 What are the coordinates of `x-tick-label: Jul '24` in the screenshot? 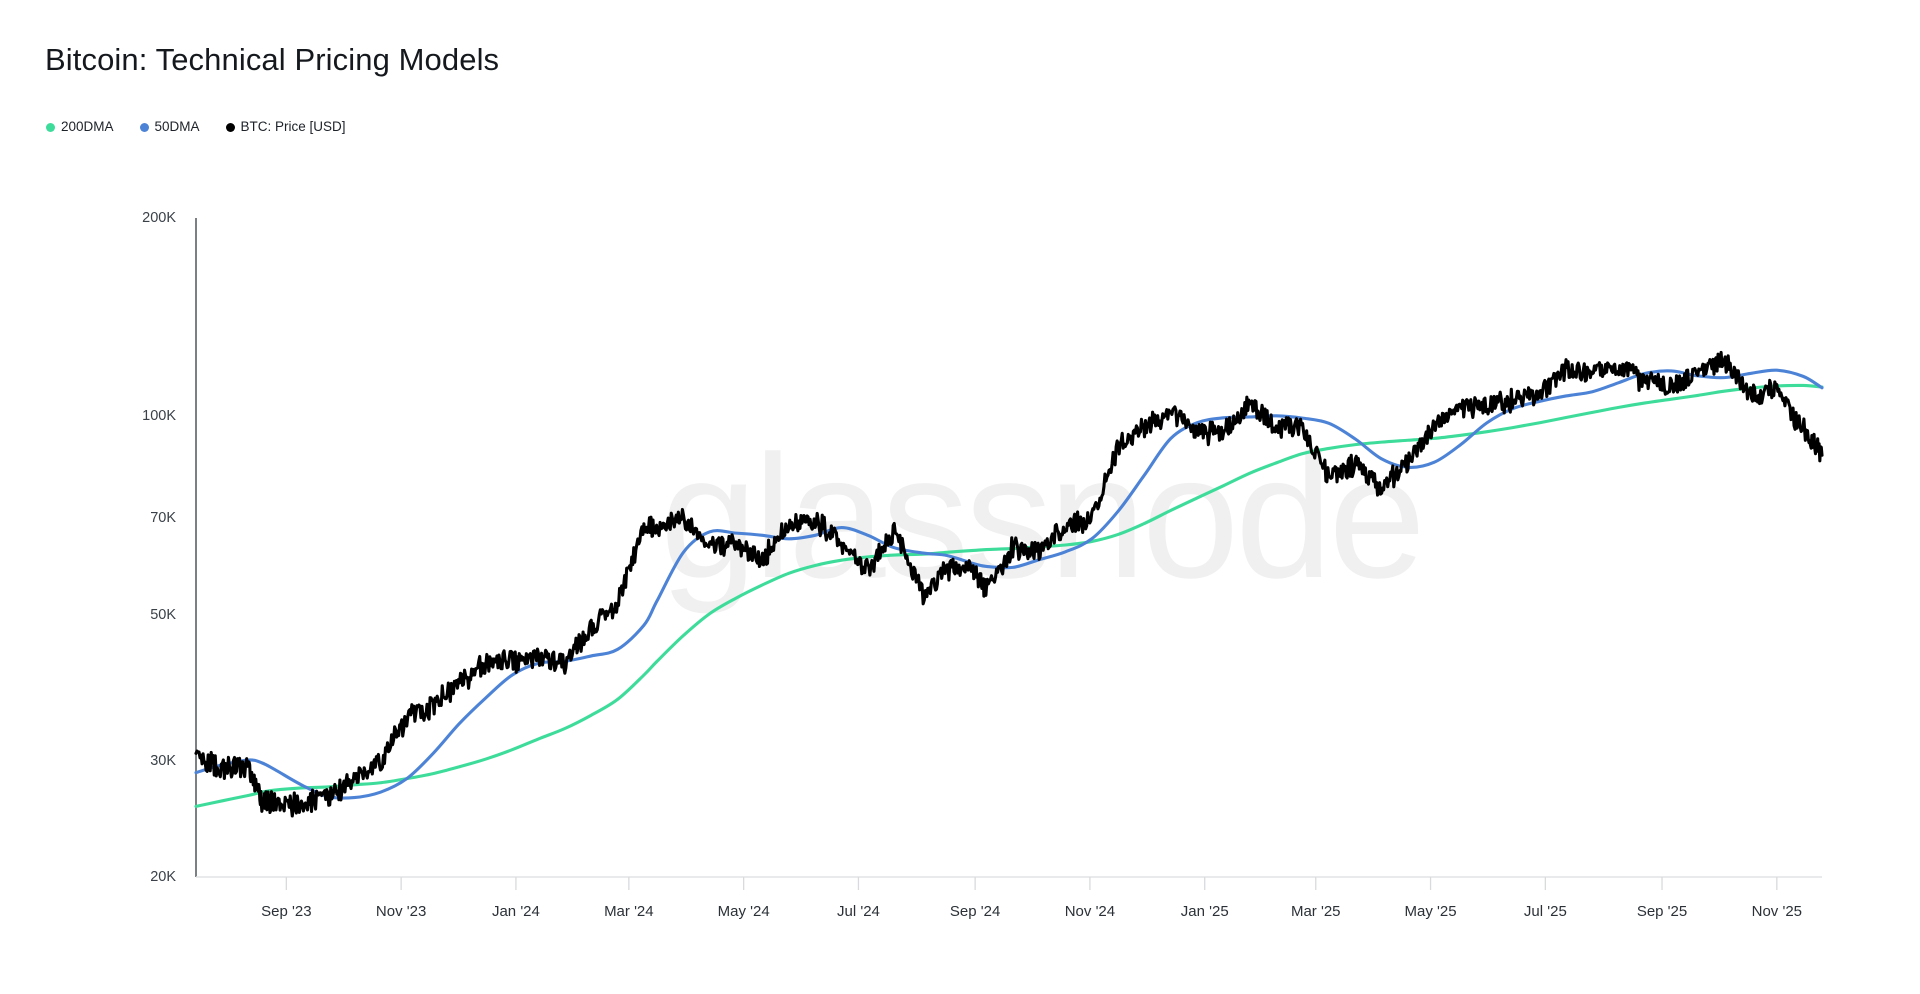 It's located at (858, 911).